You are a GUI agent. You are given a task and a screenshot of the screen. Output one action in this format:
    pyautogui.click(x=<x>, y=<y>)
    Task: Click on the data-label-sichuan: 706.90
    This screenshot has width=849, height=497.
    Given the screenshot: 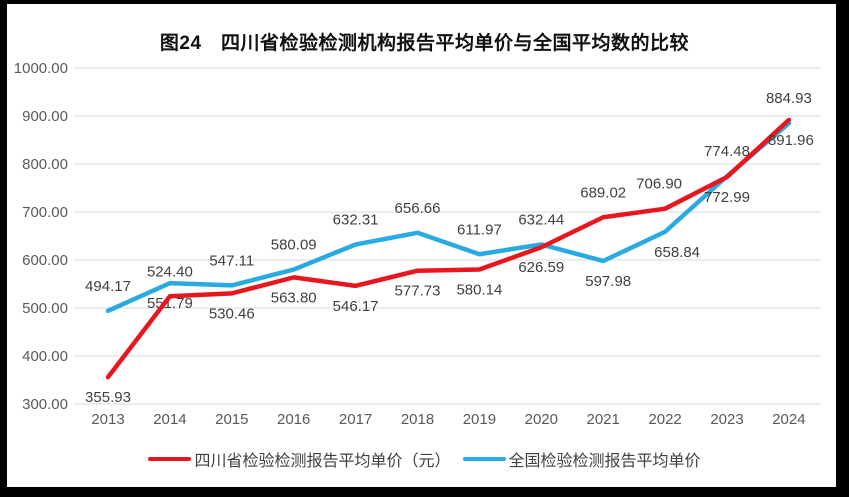 What is the action you would take?
    pyautogui.click(x=659, y=184)
    